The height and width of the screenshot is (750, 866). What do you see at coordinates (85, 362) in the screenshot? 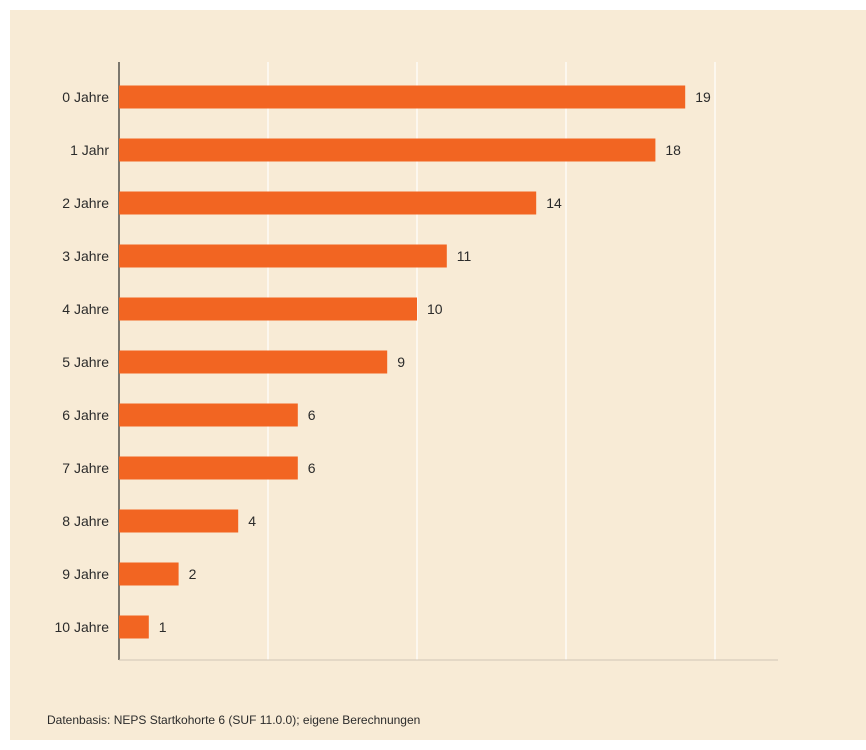
I see `category-label: 5 Jahre` at bounding box center [85, 362].